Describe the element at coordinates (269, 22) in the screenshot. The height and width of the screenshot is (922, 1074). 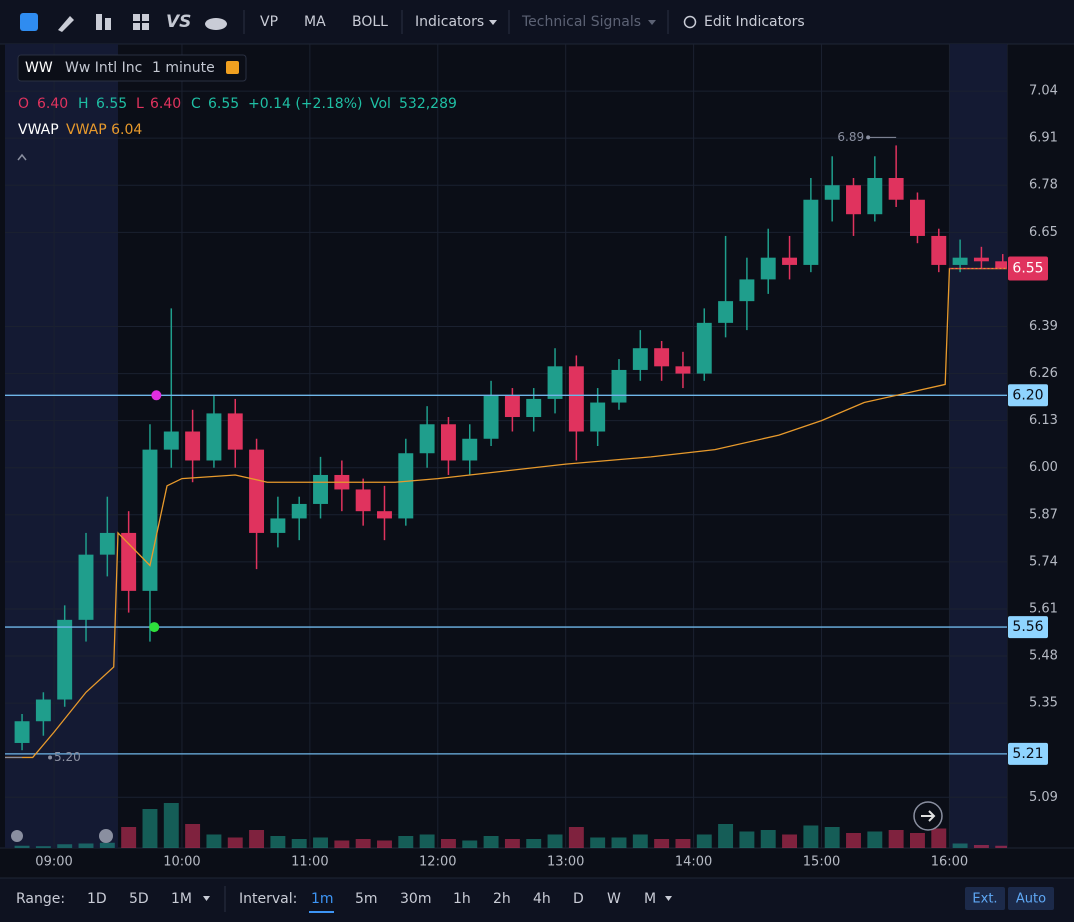
I see `toolbar-item: VP` at that location.